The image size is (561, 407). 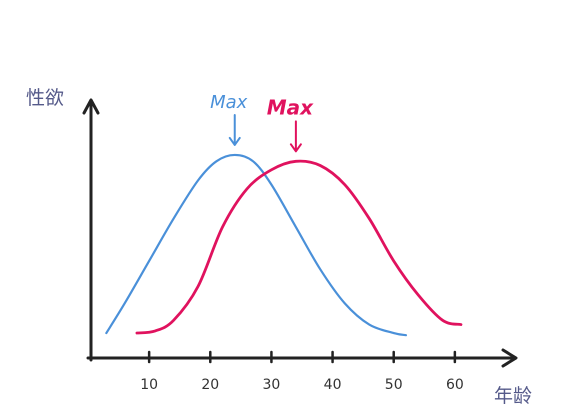 I want to click on x-tick-label: 60, so click(x=455, y=385).